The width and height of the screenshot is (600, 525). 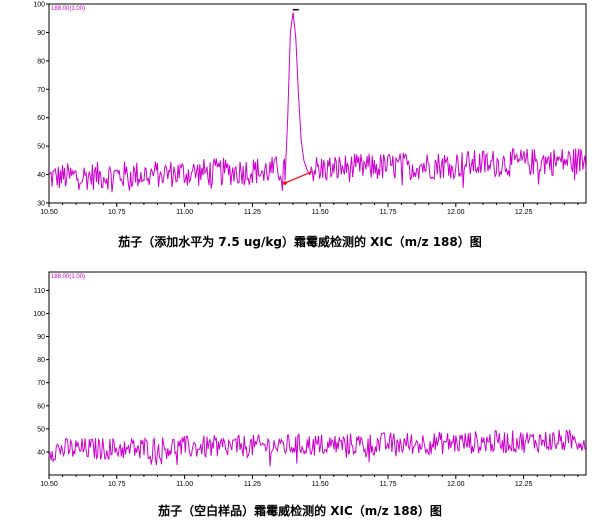 I want to click on chart-2-caption: 茄子（空白样品）霜霉威检测的 XIC（m/z 188）图, so click(x=300, y=511).